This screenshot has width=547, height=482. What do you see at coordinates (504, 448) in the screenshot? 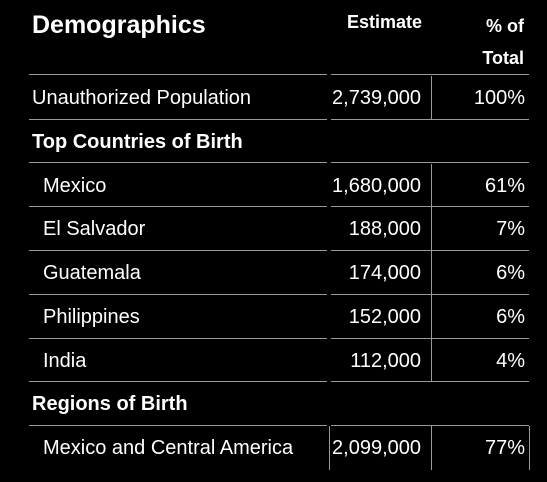
I see `row-percent: 77%` at bounding box center [504, 448].